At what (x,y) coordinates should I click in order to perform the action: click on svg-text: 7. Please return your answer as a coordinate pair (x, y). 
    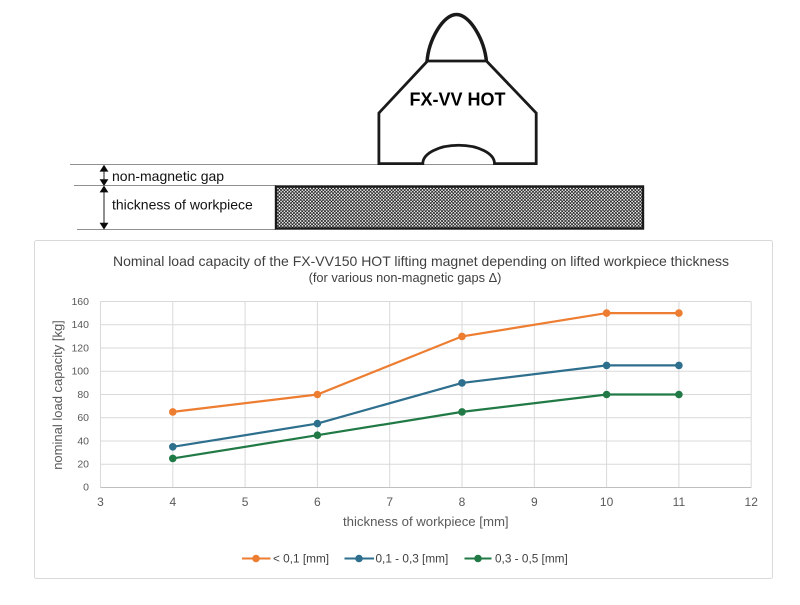
    Looking at the image, I should click on (389, 502).